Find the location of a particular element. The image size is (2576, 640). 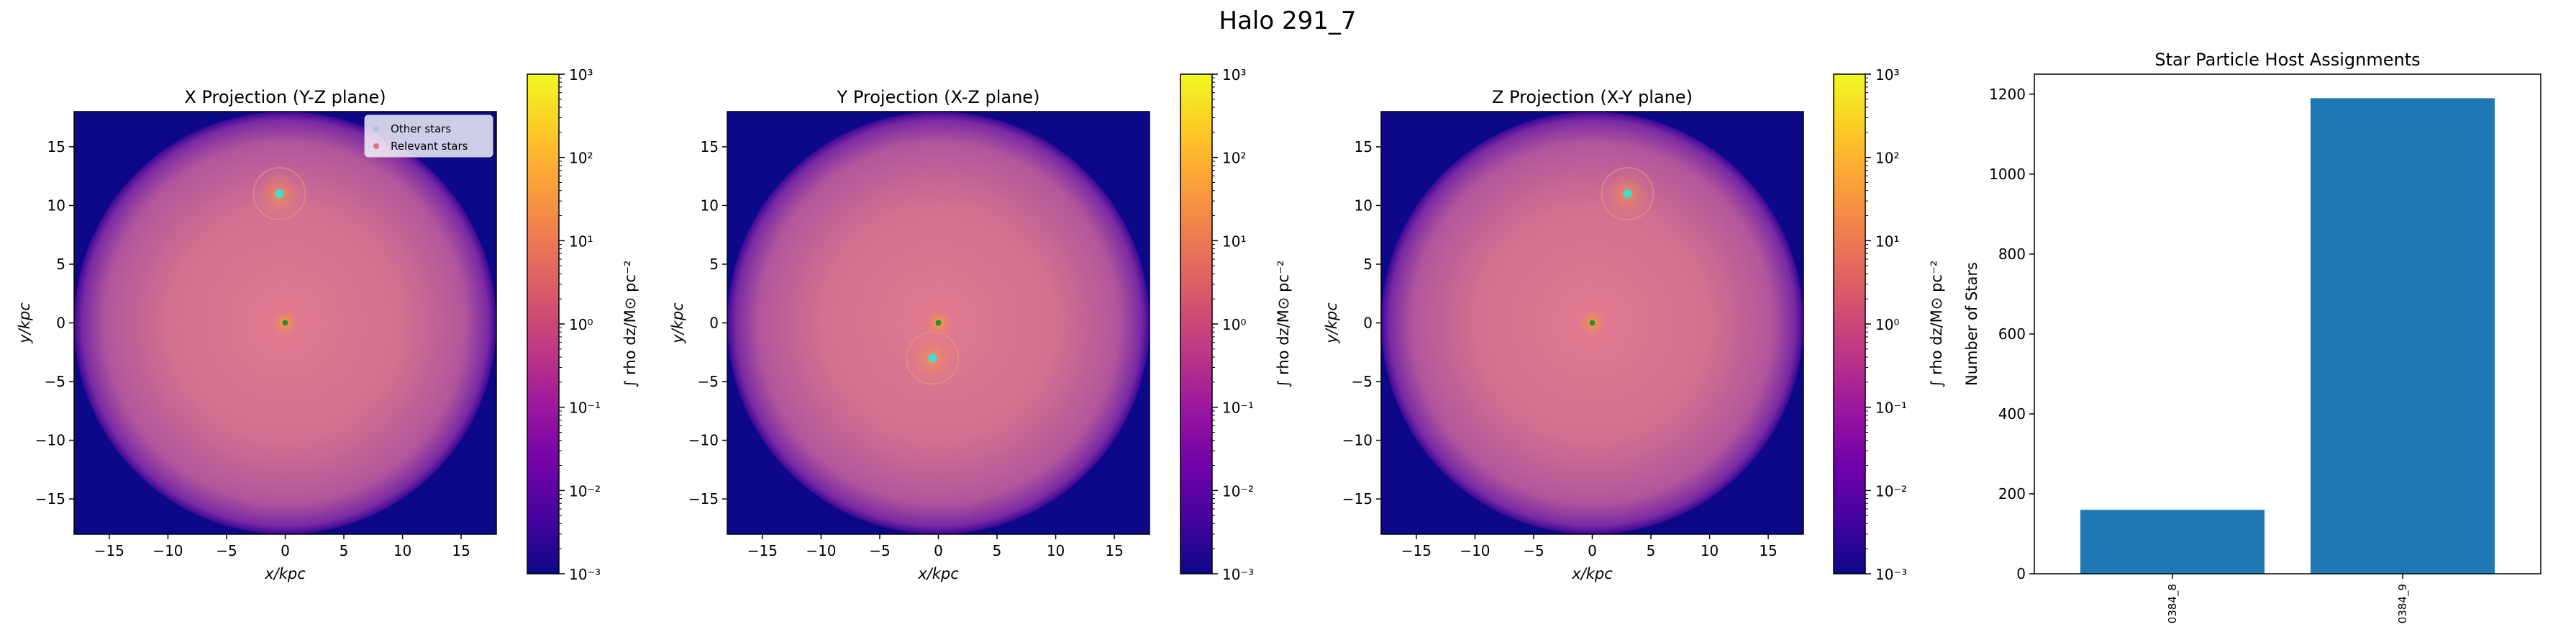

y-tick-label: 800 is located at coordinates (2012, 254).